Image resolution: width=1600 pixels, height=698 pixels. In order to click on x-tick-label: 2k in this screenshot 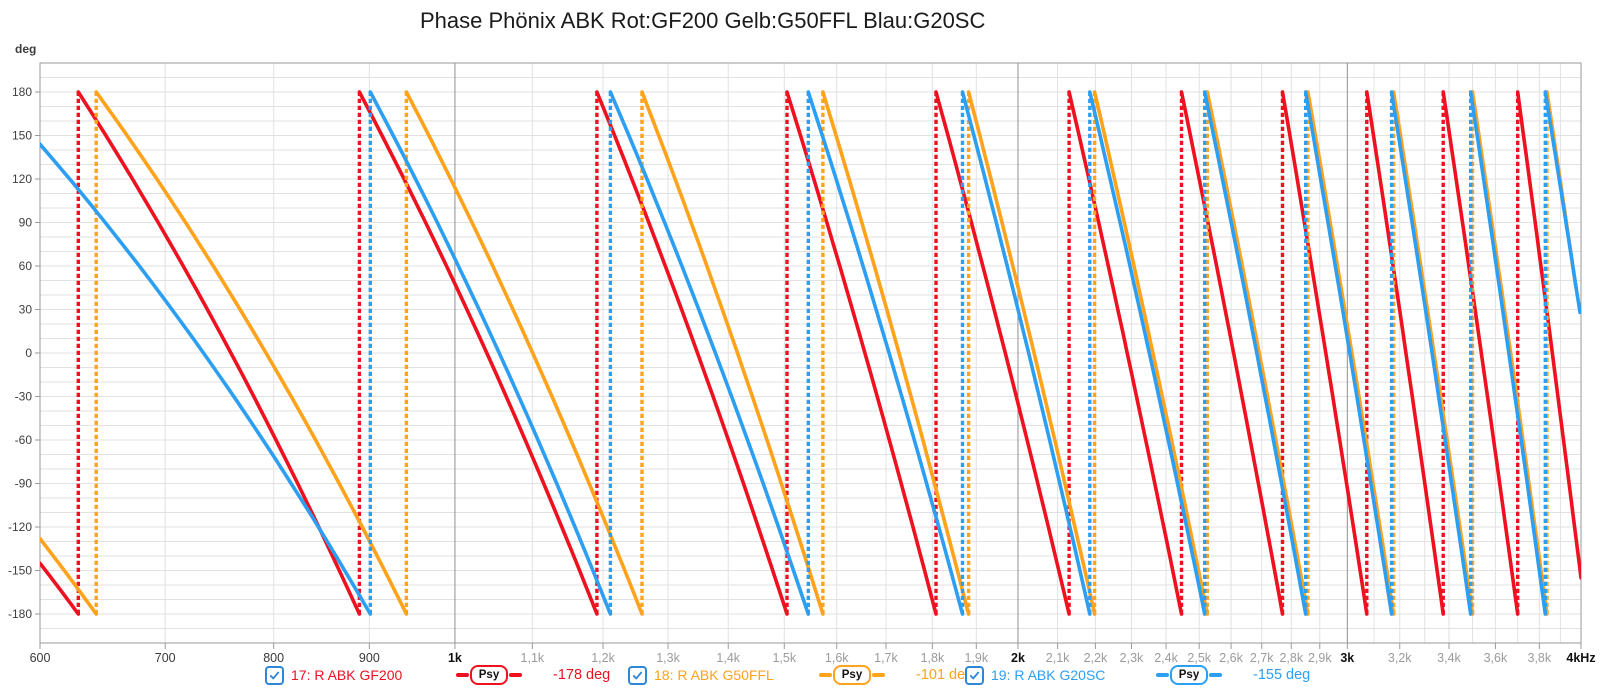, I will do `click(1018, 658)`.